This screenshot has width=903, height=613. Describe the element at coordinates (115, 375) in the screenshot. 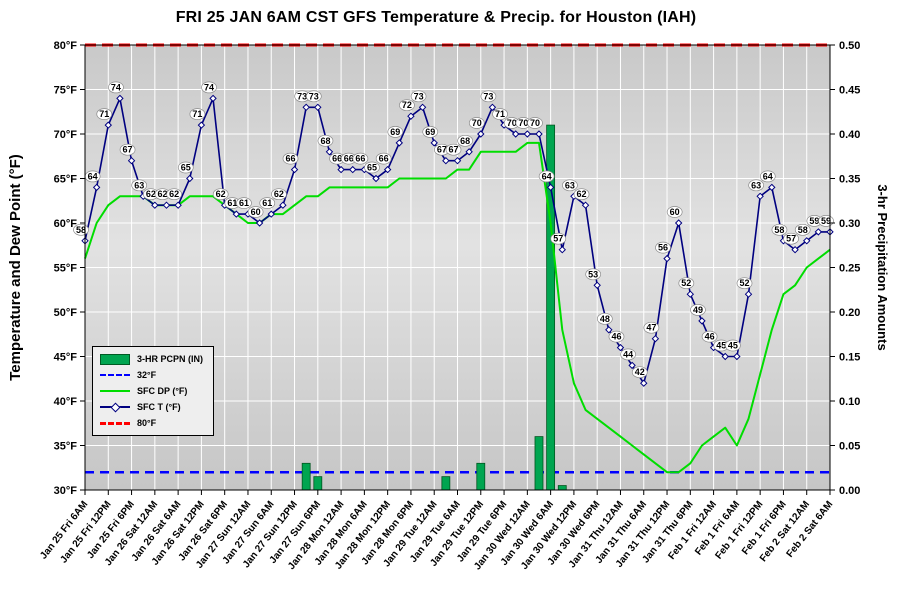

I see `freezing-line-swatch-icon` at that location.